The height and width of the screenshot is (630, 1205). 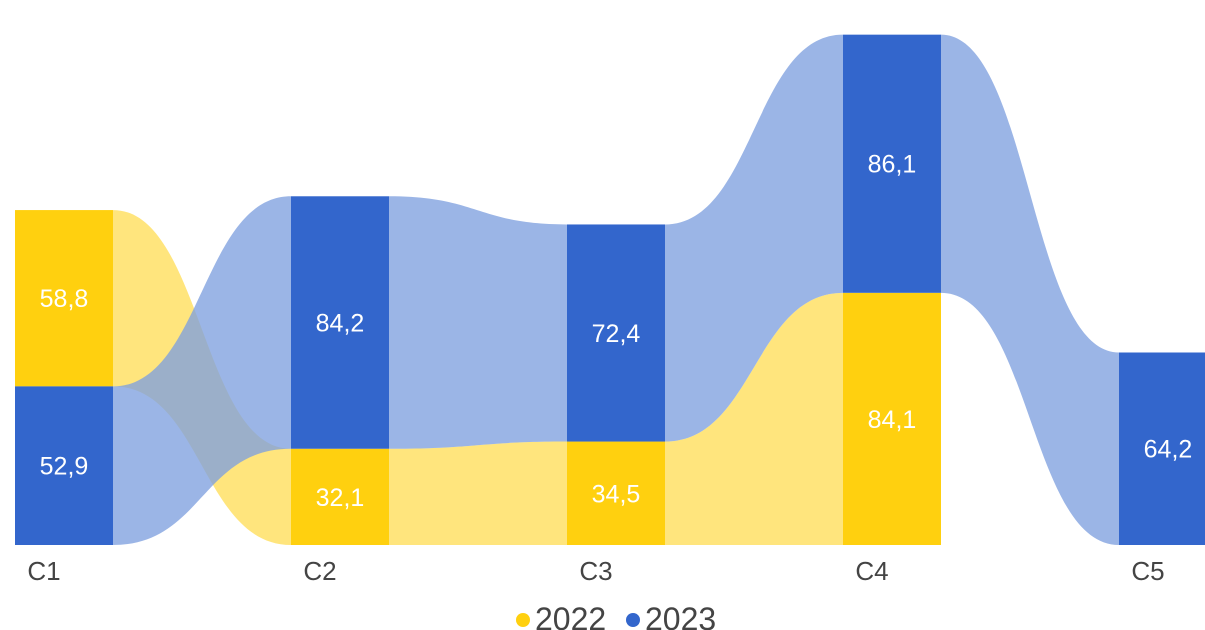 I want to click on ribbon-2022-C3-C4, so click(x=754, y=418).